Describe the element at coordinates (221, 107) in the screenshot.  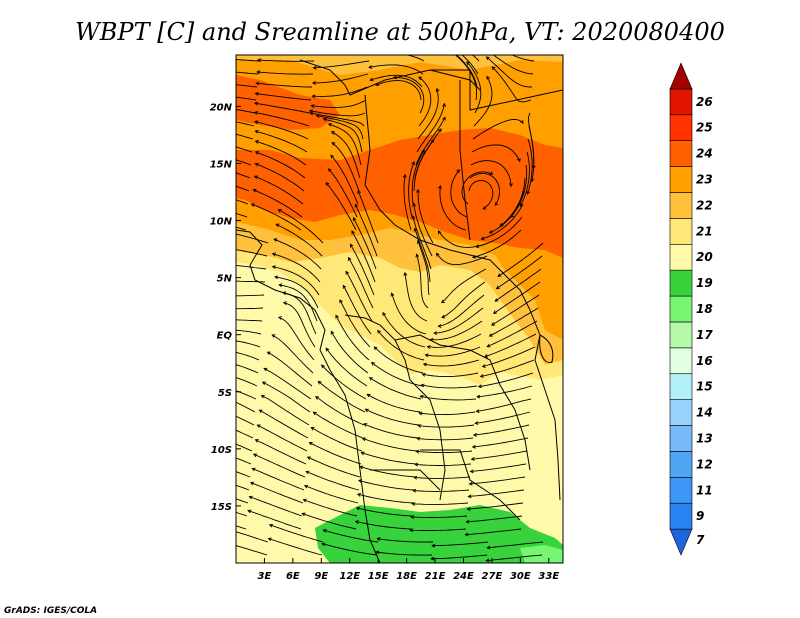
I see `lat-tick-label: 20N` at that location.